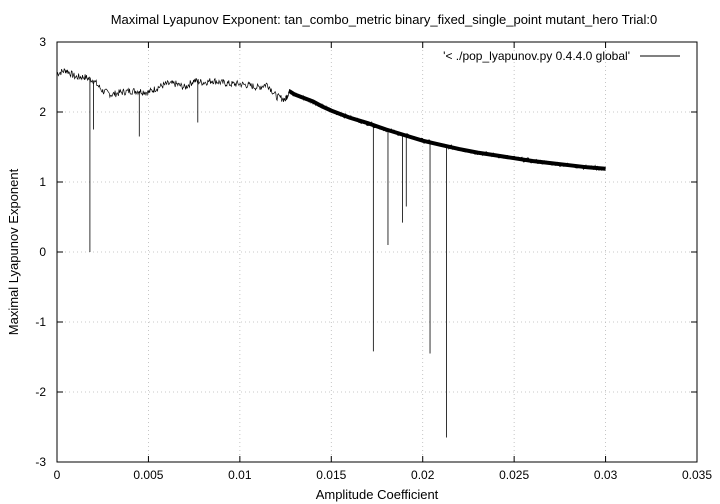  I want to click on y-tick-label: -3, so click(40, 462).